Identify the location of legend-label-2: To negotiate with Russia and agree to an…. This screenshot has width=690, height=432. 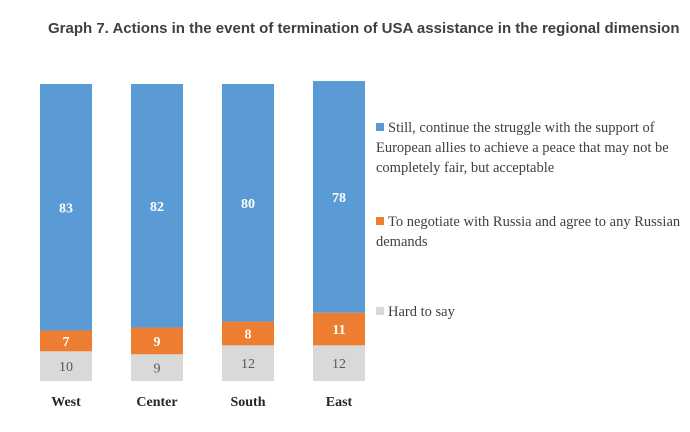
(528, 232).